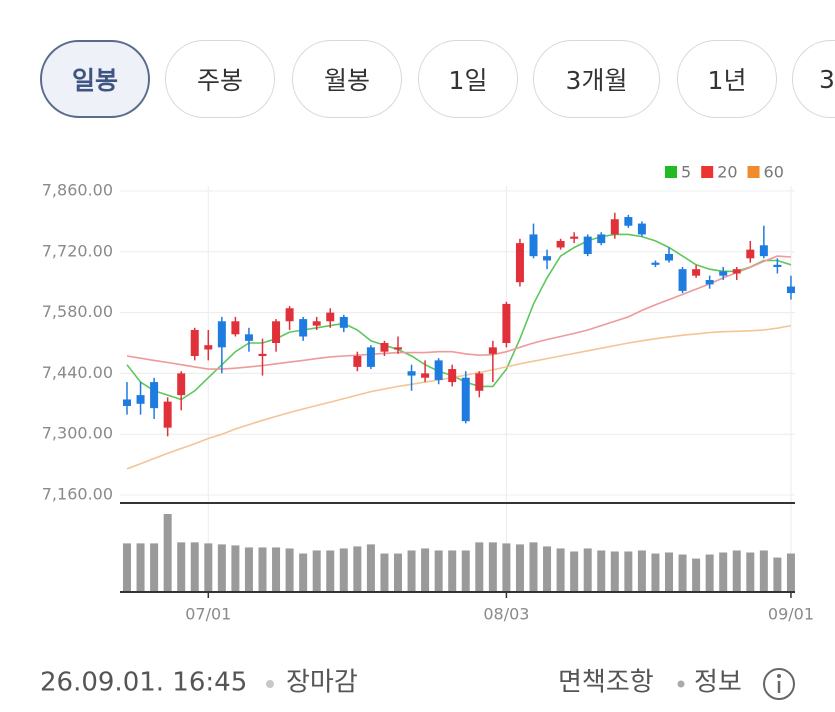  What do you see at coordinates (208, 614) in the screenshot?
I see `x-tick-label: 07/01` at bounding box center [208, 614].